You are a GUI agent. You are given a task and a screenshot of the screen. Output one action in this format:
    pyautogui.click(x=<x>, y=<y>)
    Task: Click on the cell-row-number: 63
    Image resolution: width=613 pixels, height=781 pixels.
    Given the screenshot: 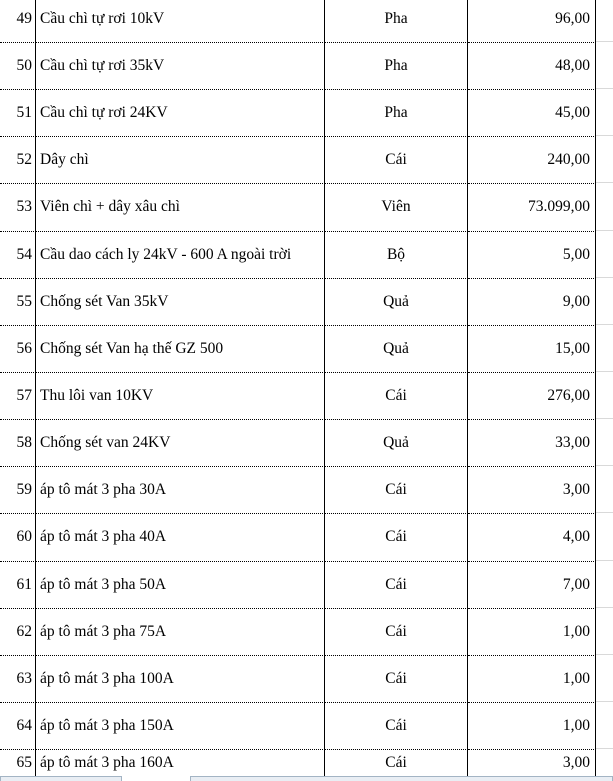 What is the action you would take?
    pyautogui.click(x=18, y=679)
    